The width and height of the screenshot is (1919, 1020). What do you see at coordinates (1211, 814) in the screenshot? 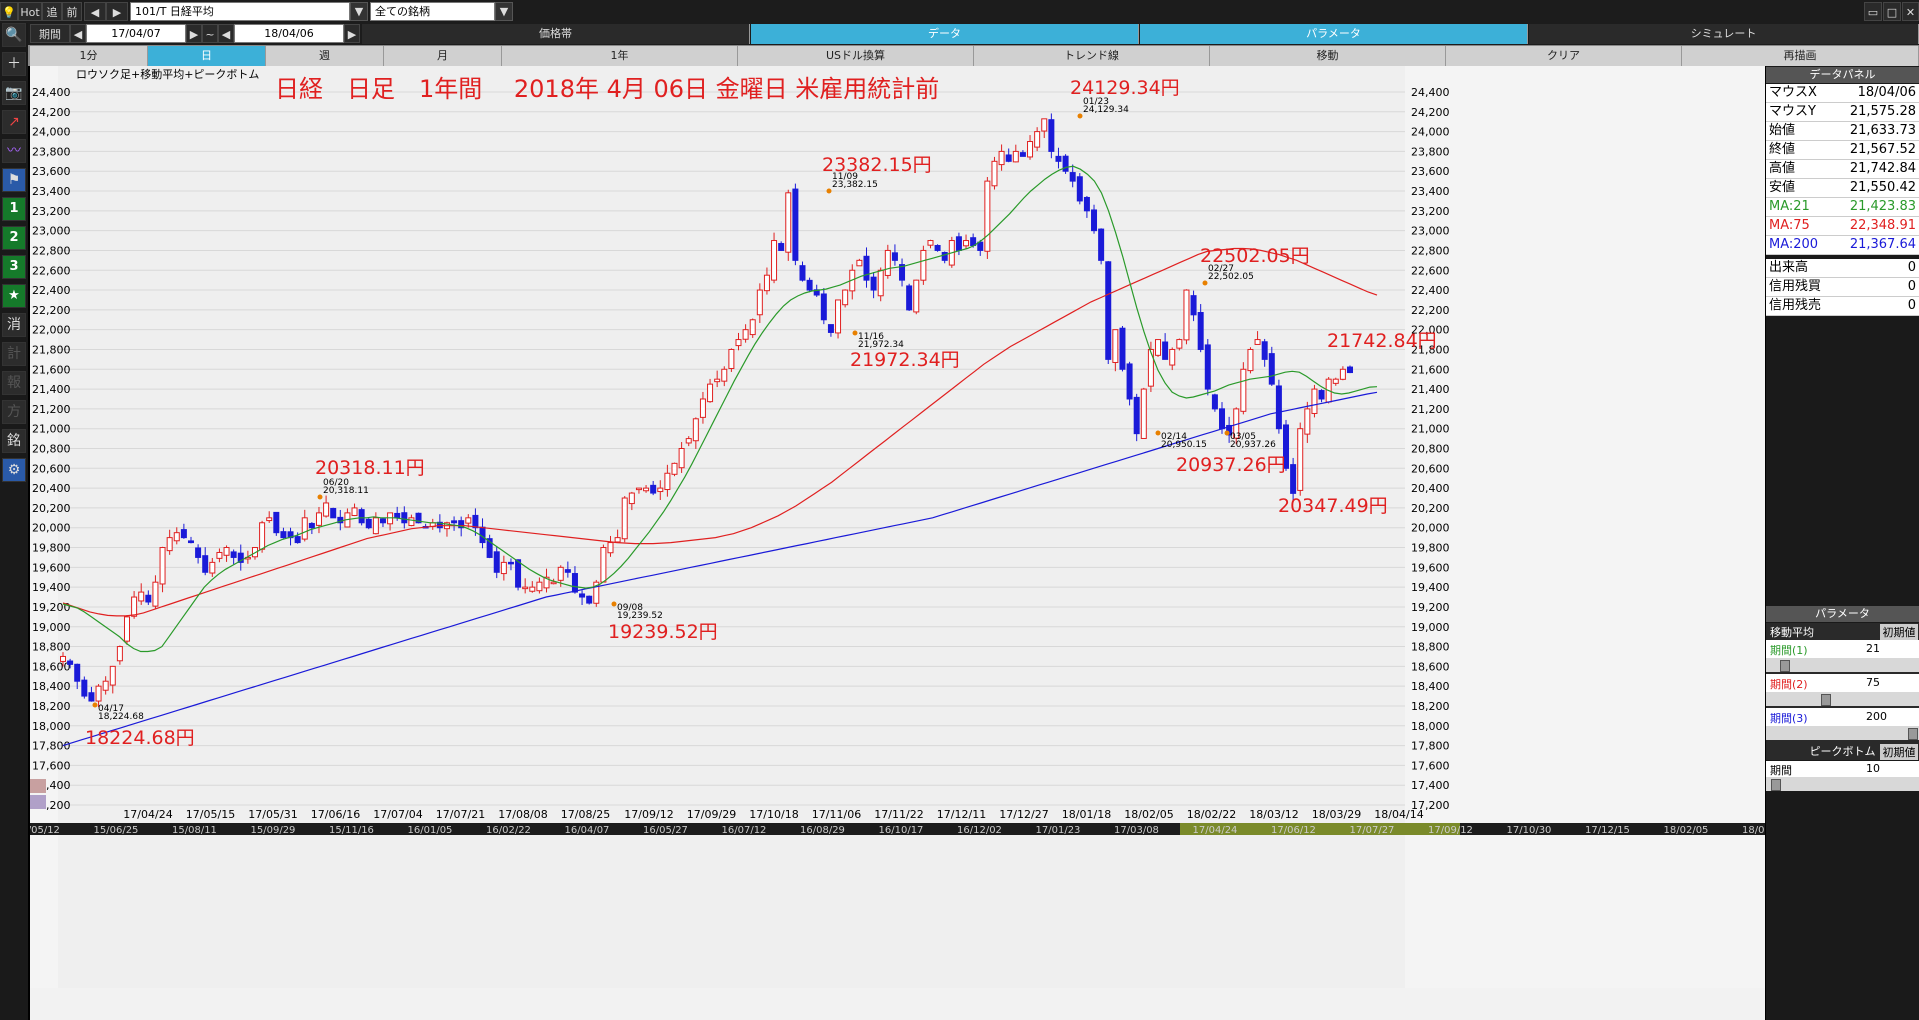
I see `x-tick-label: 18/02/22` at bounding box center [1211, 814].